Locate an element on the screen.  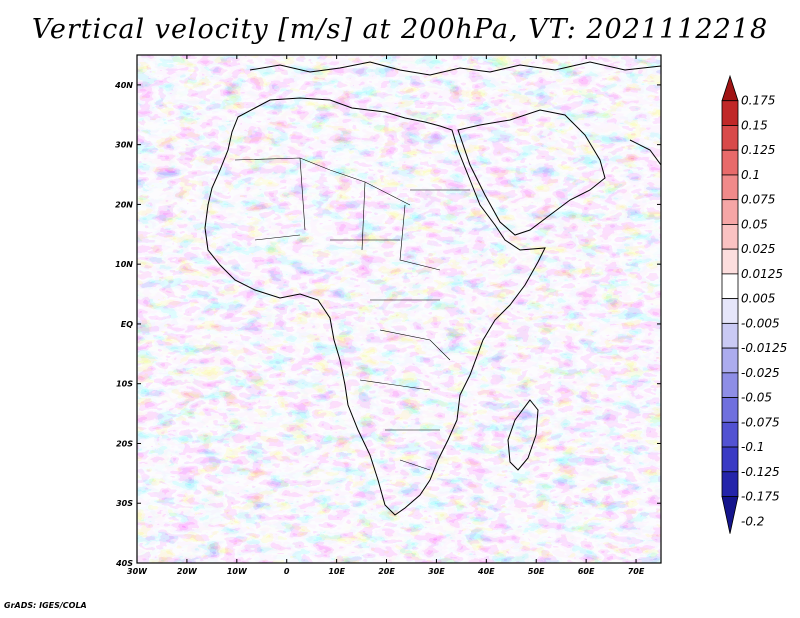
colorbar-bottom-triangle is located at coordinates (730, 515).